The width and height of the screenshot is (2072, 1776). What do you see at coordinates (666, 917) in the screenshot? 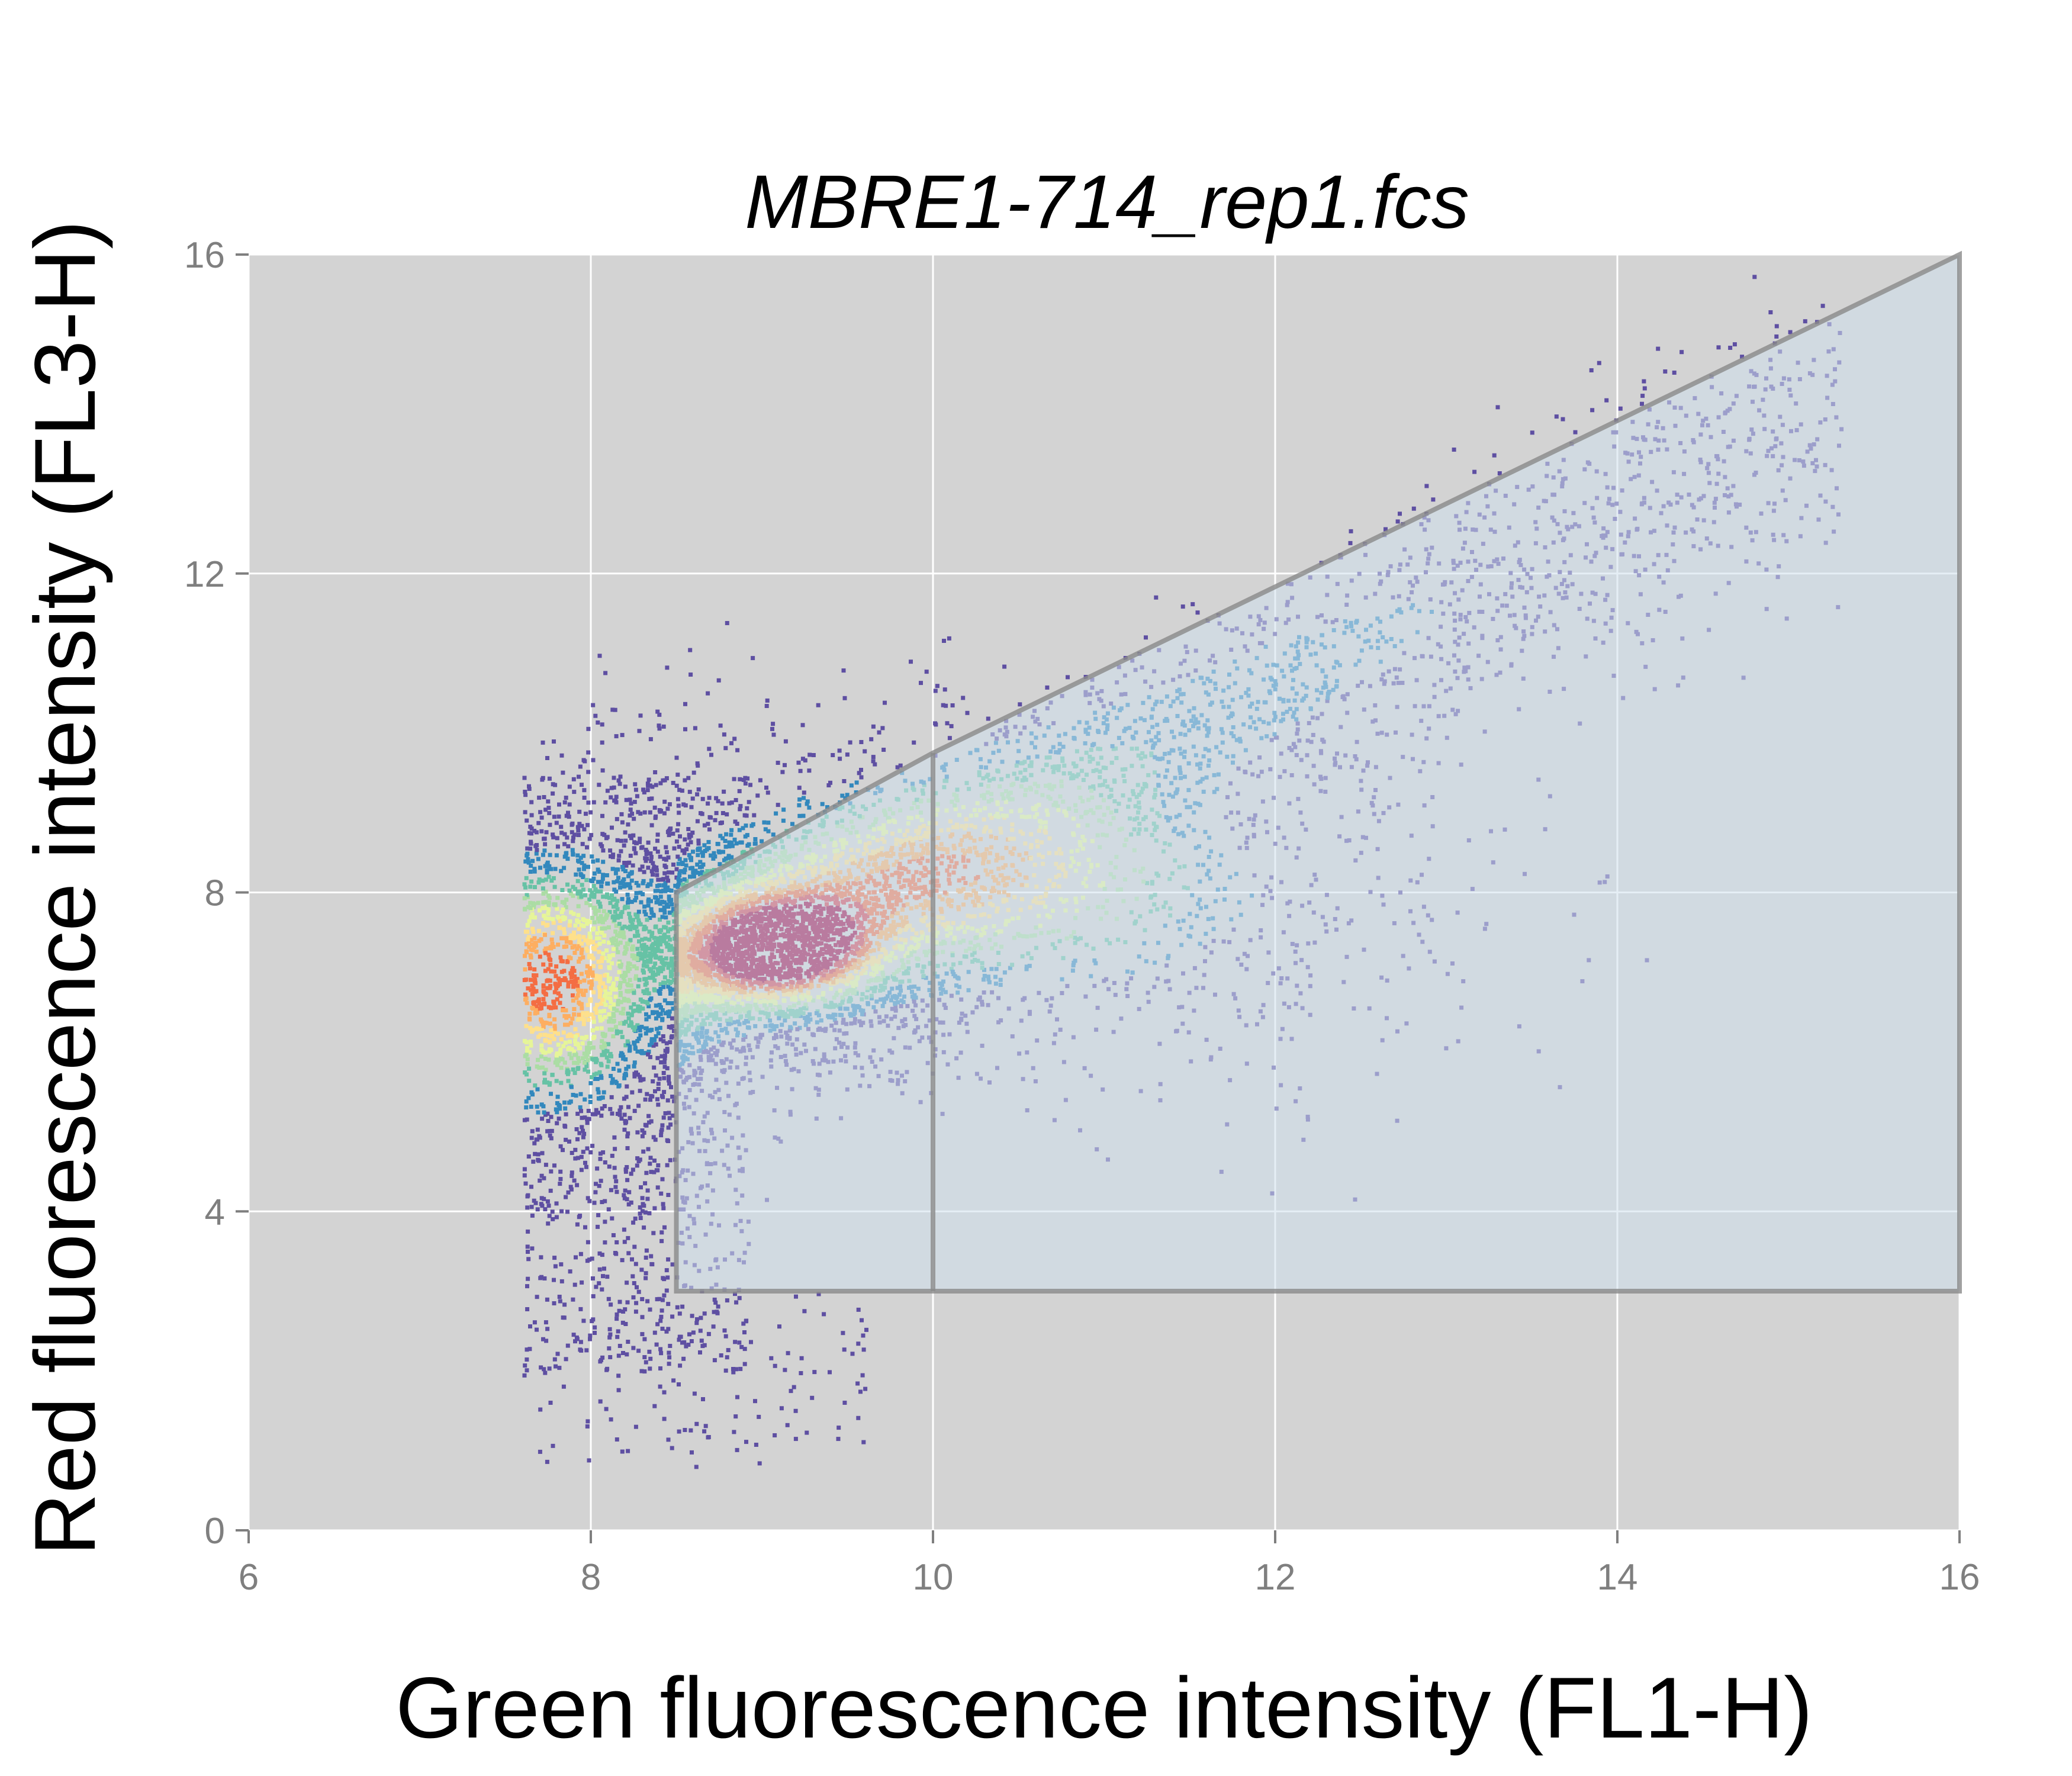
I see `data-point-2055` at bounding box center [666, 917].